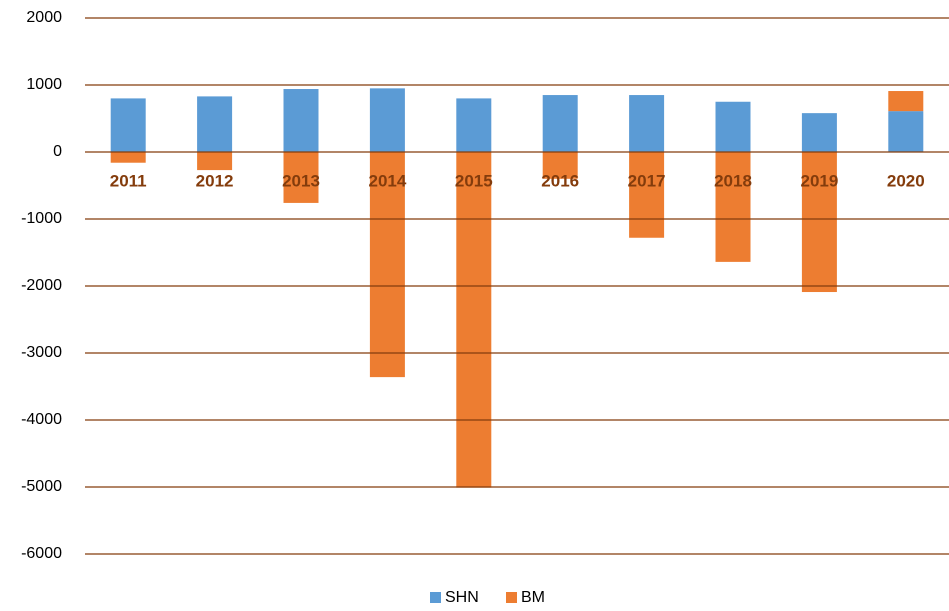 The width and height of the screenshot is (949, 611). I want to click on y-tick-label: 0, so click(57, 151).